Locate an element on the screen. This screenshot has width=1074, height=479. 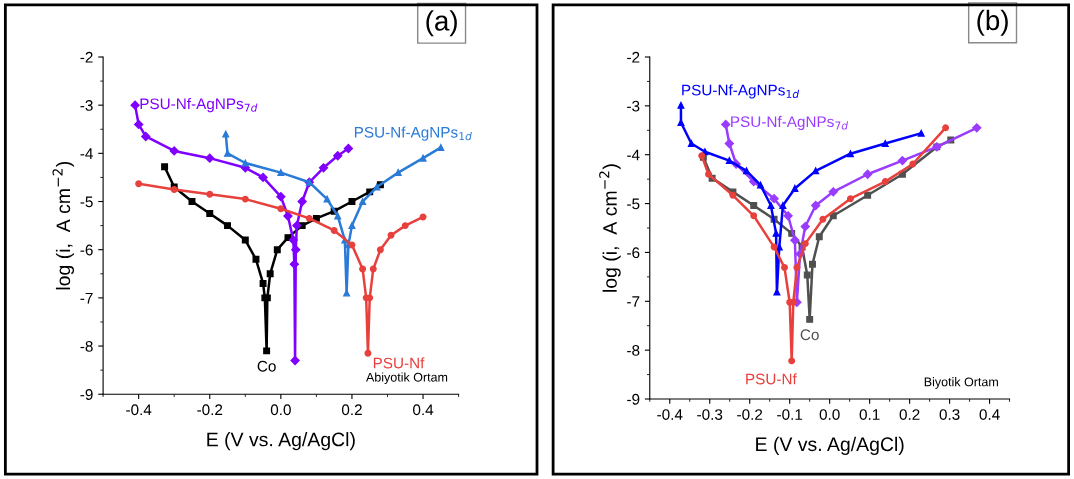
x-tick-label: 0.3 is located at coordinates (949, 414).